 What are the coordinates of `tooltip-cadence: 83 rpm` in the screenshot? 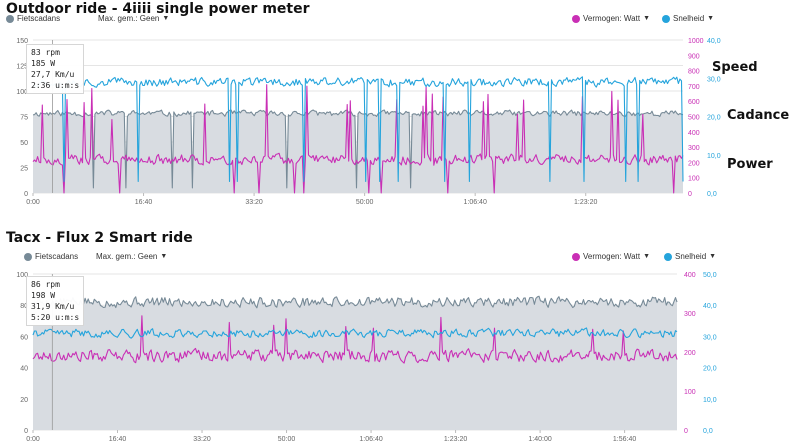 It's located at (45, 52).